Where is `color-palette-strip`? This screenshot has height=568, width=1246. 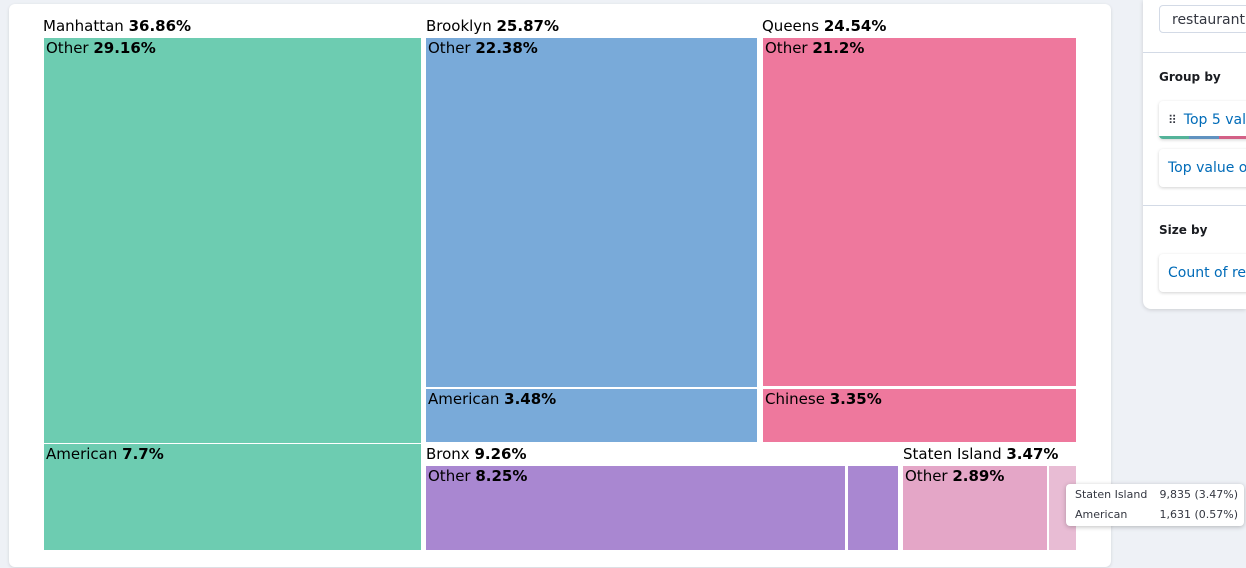
color-palette-strip is located at coordinates (1202, 137).